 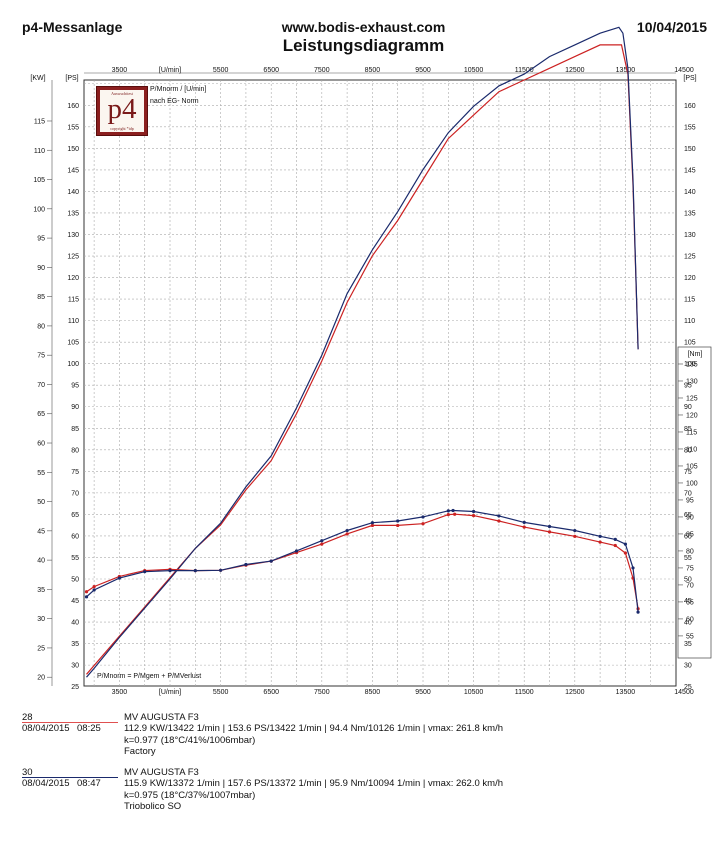 I want to click on nm-tick: 75, so click(x=690, y=568).